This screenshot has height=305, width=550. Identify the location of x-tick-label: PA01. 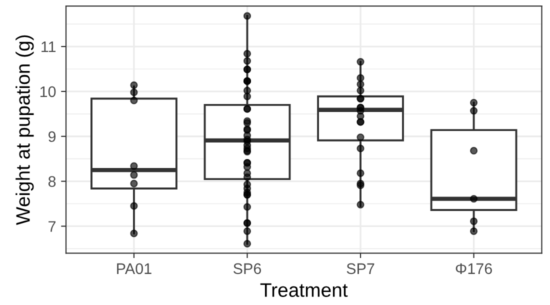
(134, 268).